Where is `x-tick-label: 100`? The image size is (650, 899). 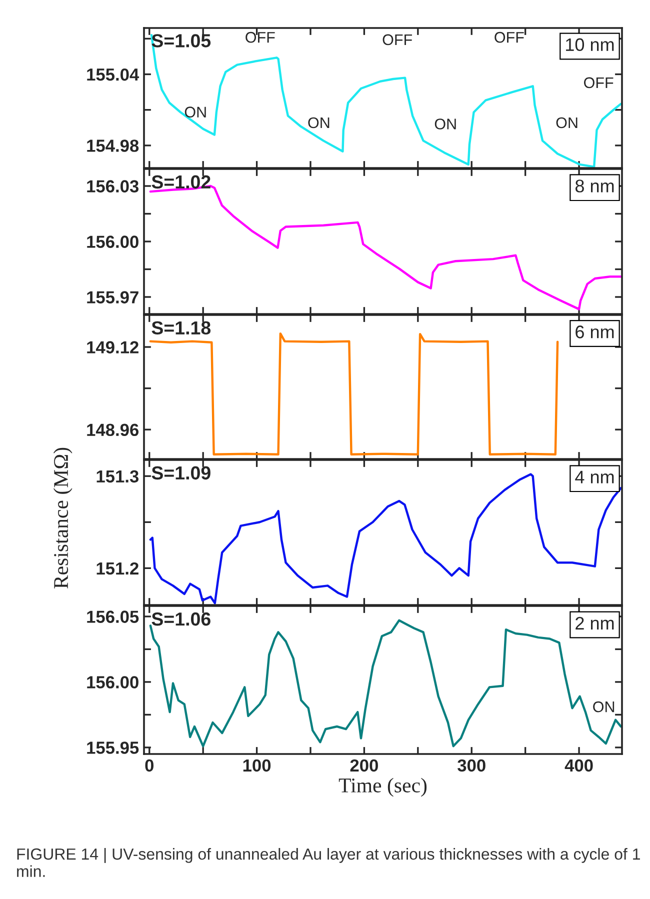
x-tick-label: 100 is located at coordinates (257, 765).